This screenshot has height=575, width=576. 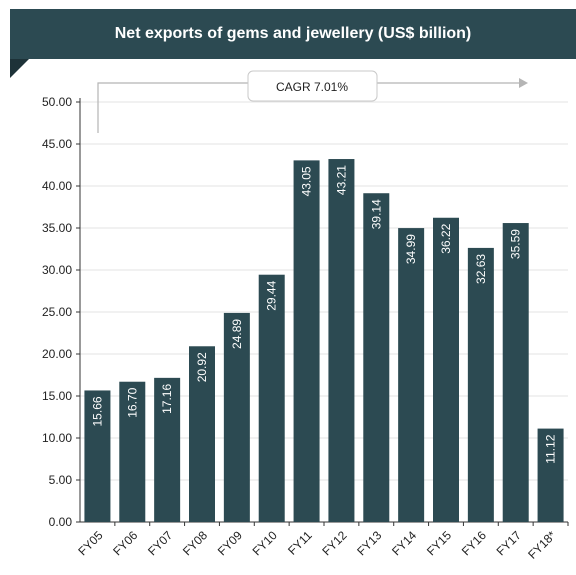 What do you see at coordinates (516, 244) in the screenshot?
I see `value-label: 35.59` at bounding box center [516, 244].